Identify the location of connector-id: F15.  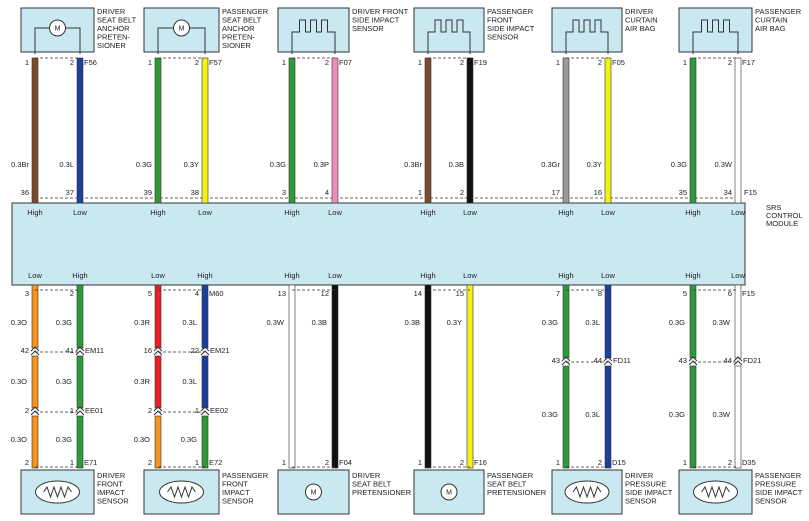
(750, 192).